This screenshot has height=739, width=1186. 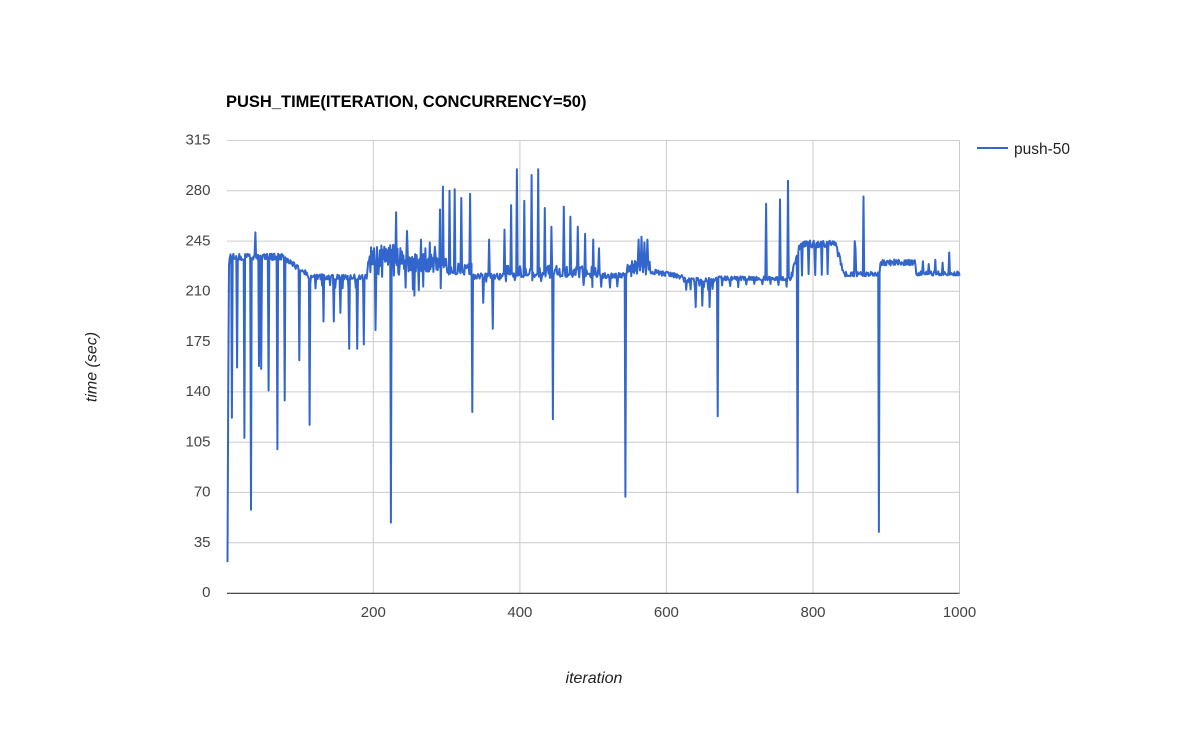 I want to click on svg-text: 175, so click(x=197, y=341).